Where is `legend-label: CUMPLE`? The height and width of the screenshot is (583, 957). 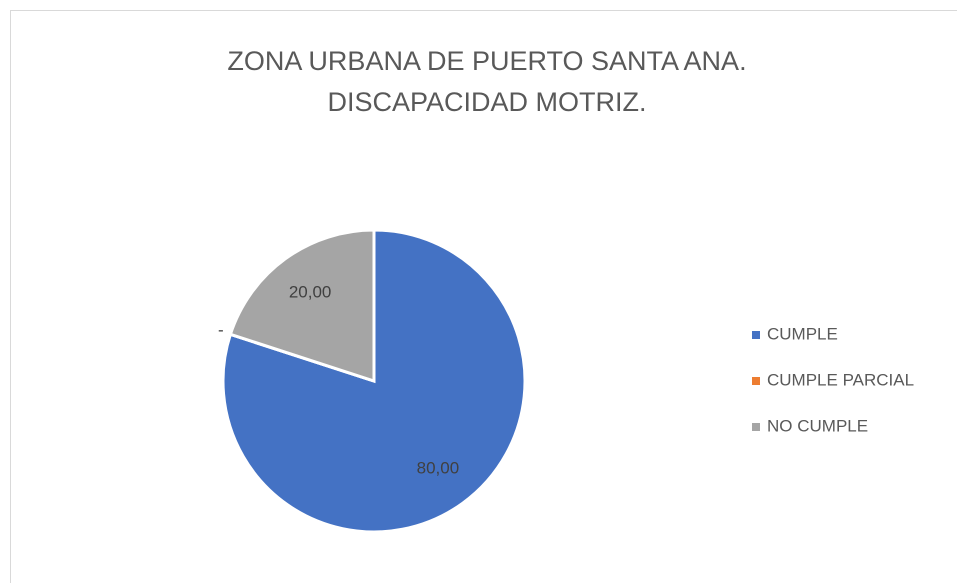 legend-label: CUMPLE is located at coordinates (802, 333).